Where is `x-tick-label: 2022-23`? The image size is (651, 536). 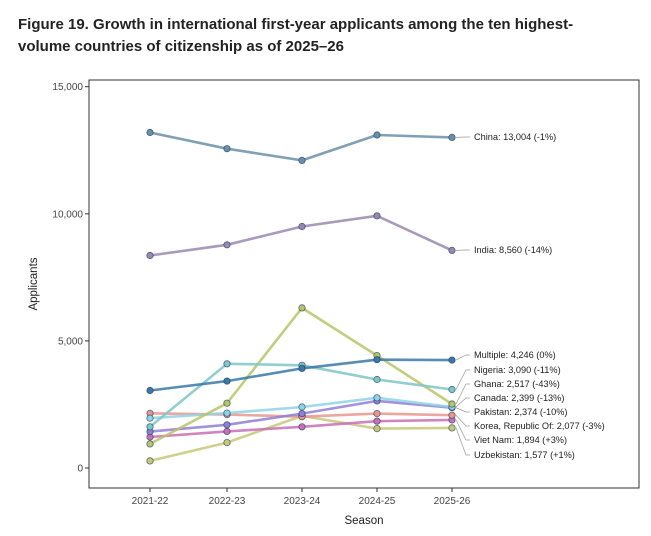
x-tick-label: 2022-23 is located at coordinates (227, 501).